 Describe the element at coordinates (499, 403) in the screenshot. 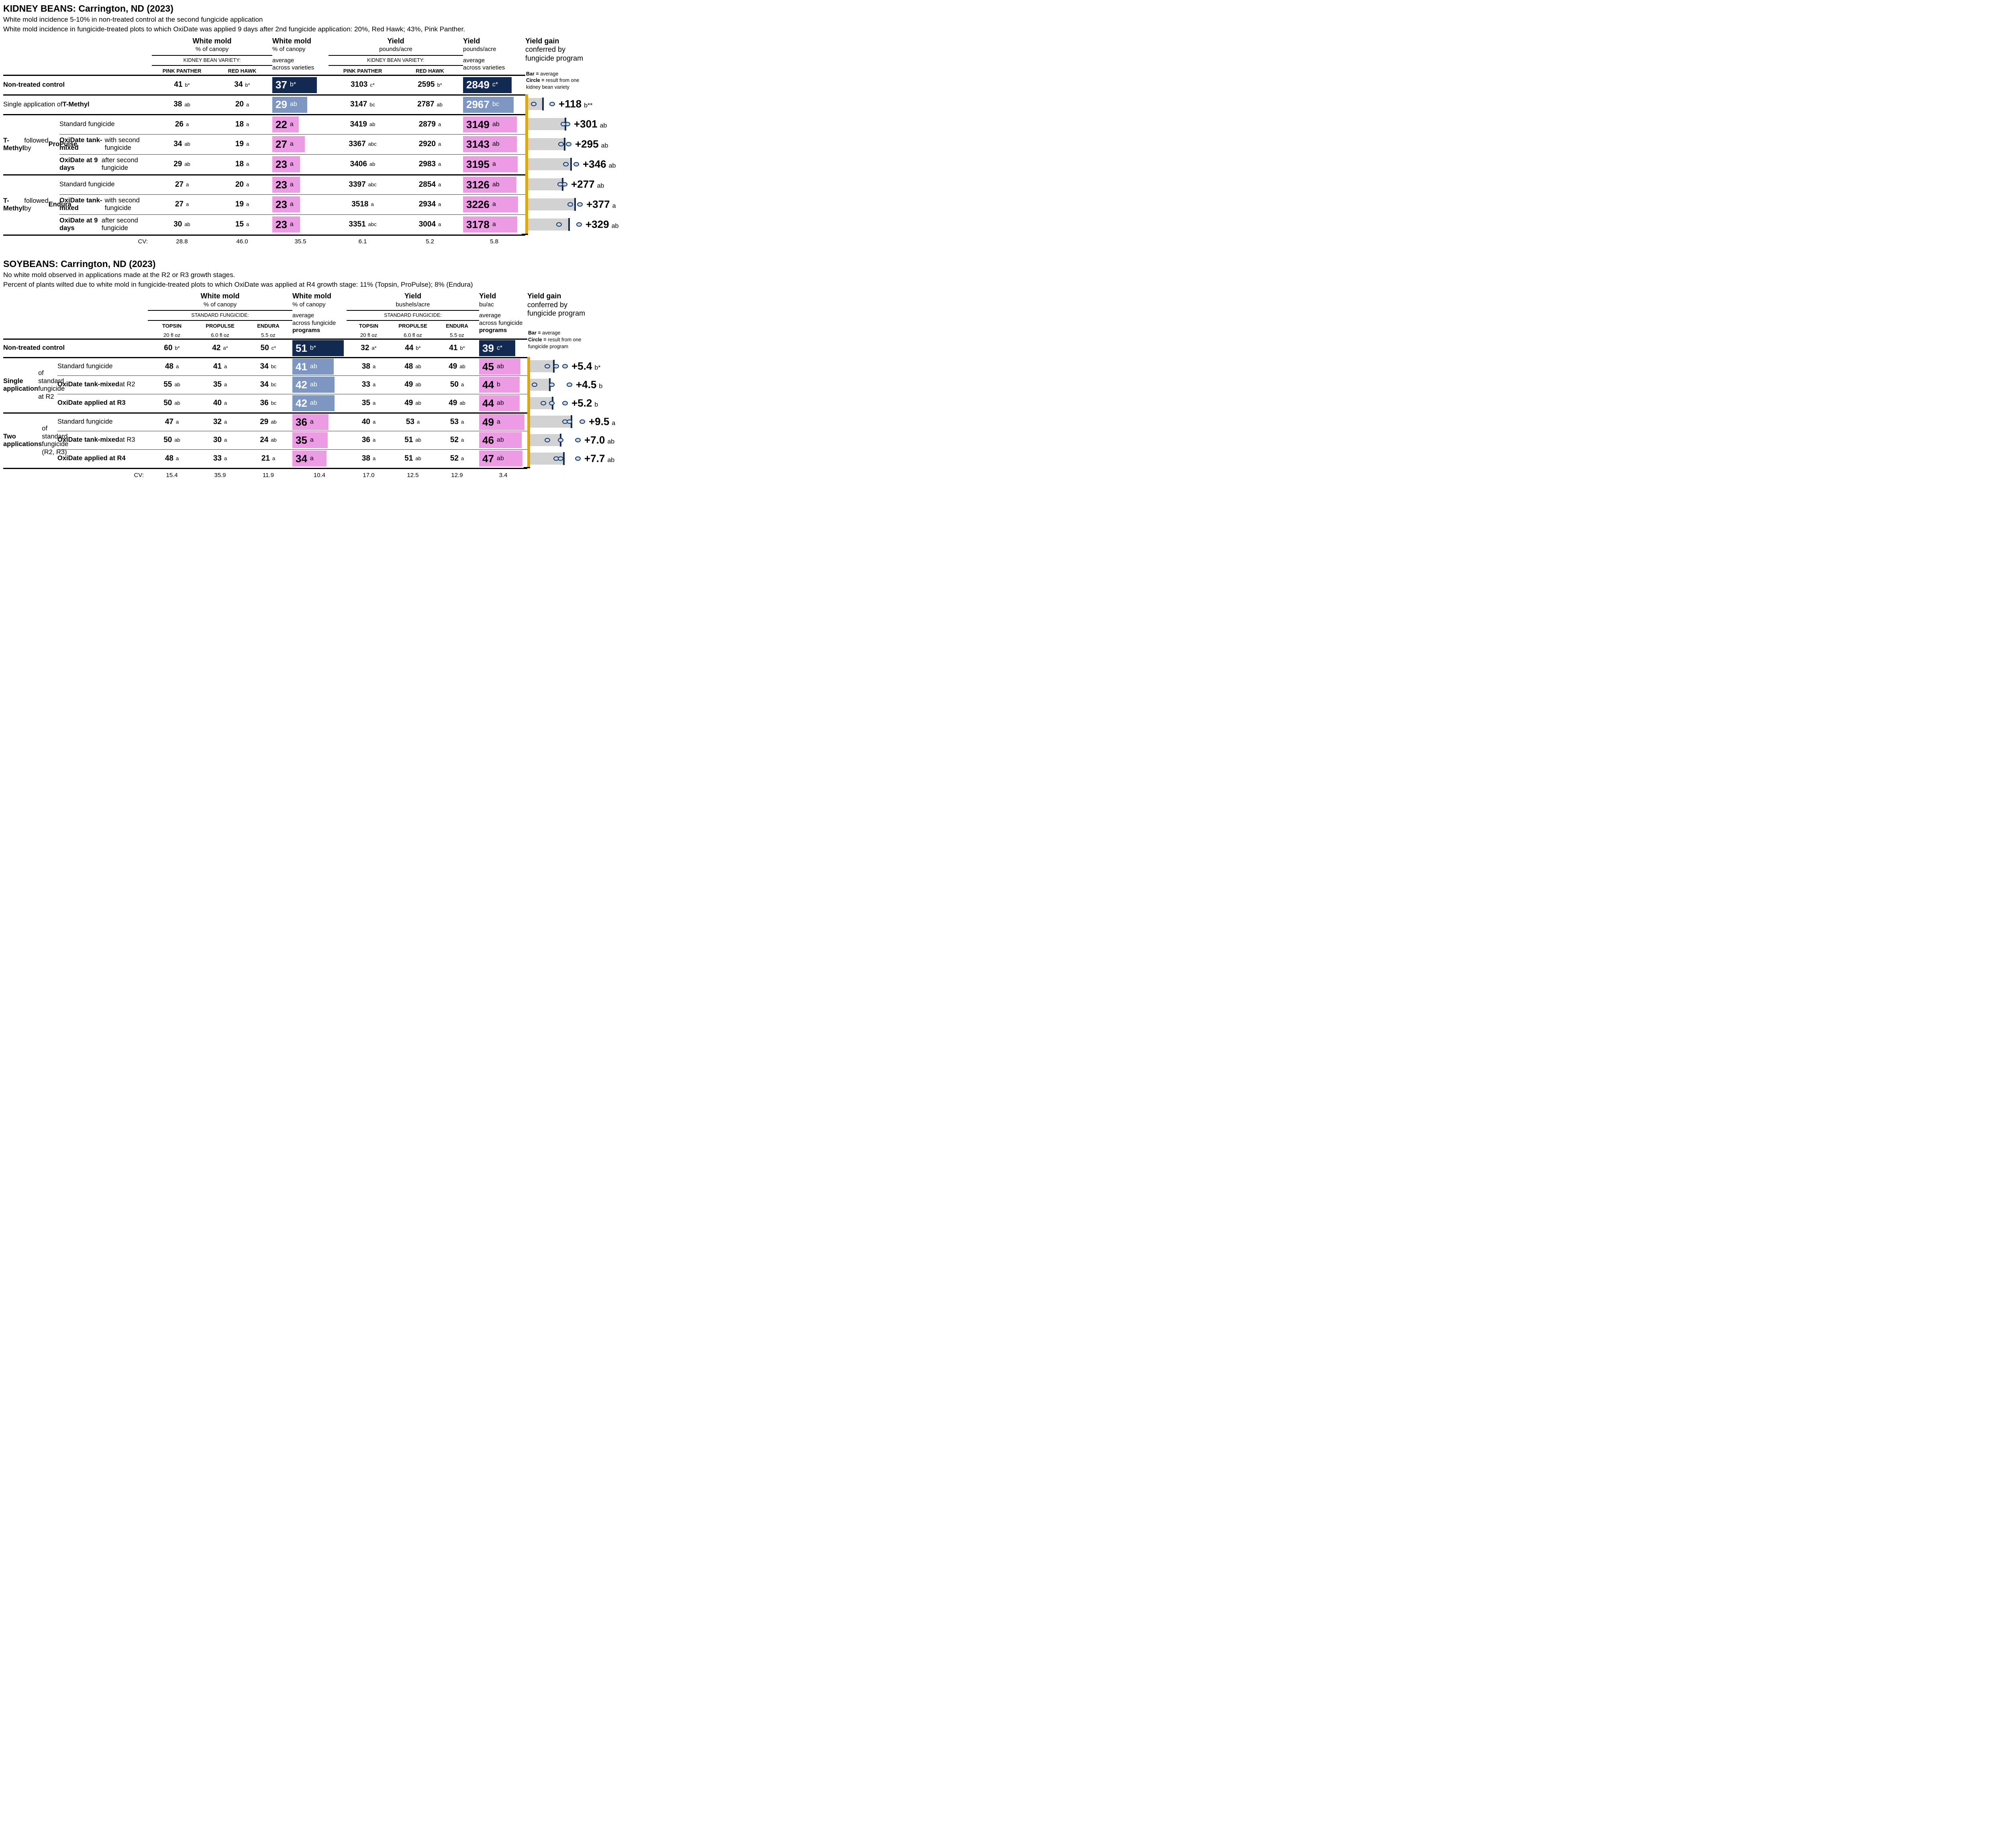

I see `average-bar: 44 ab` at that location.